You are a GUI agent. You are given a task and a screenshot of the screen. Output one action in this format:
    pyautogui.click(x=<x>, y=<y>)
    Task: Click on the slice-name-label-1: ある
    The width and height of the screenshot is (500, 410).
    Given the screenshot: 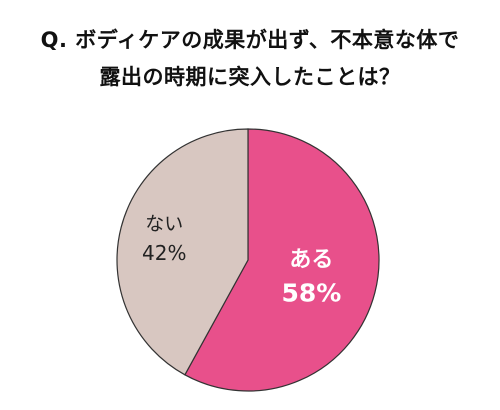 What is the action you would take?
    pyautogui.click(x=311, y=259)
    